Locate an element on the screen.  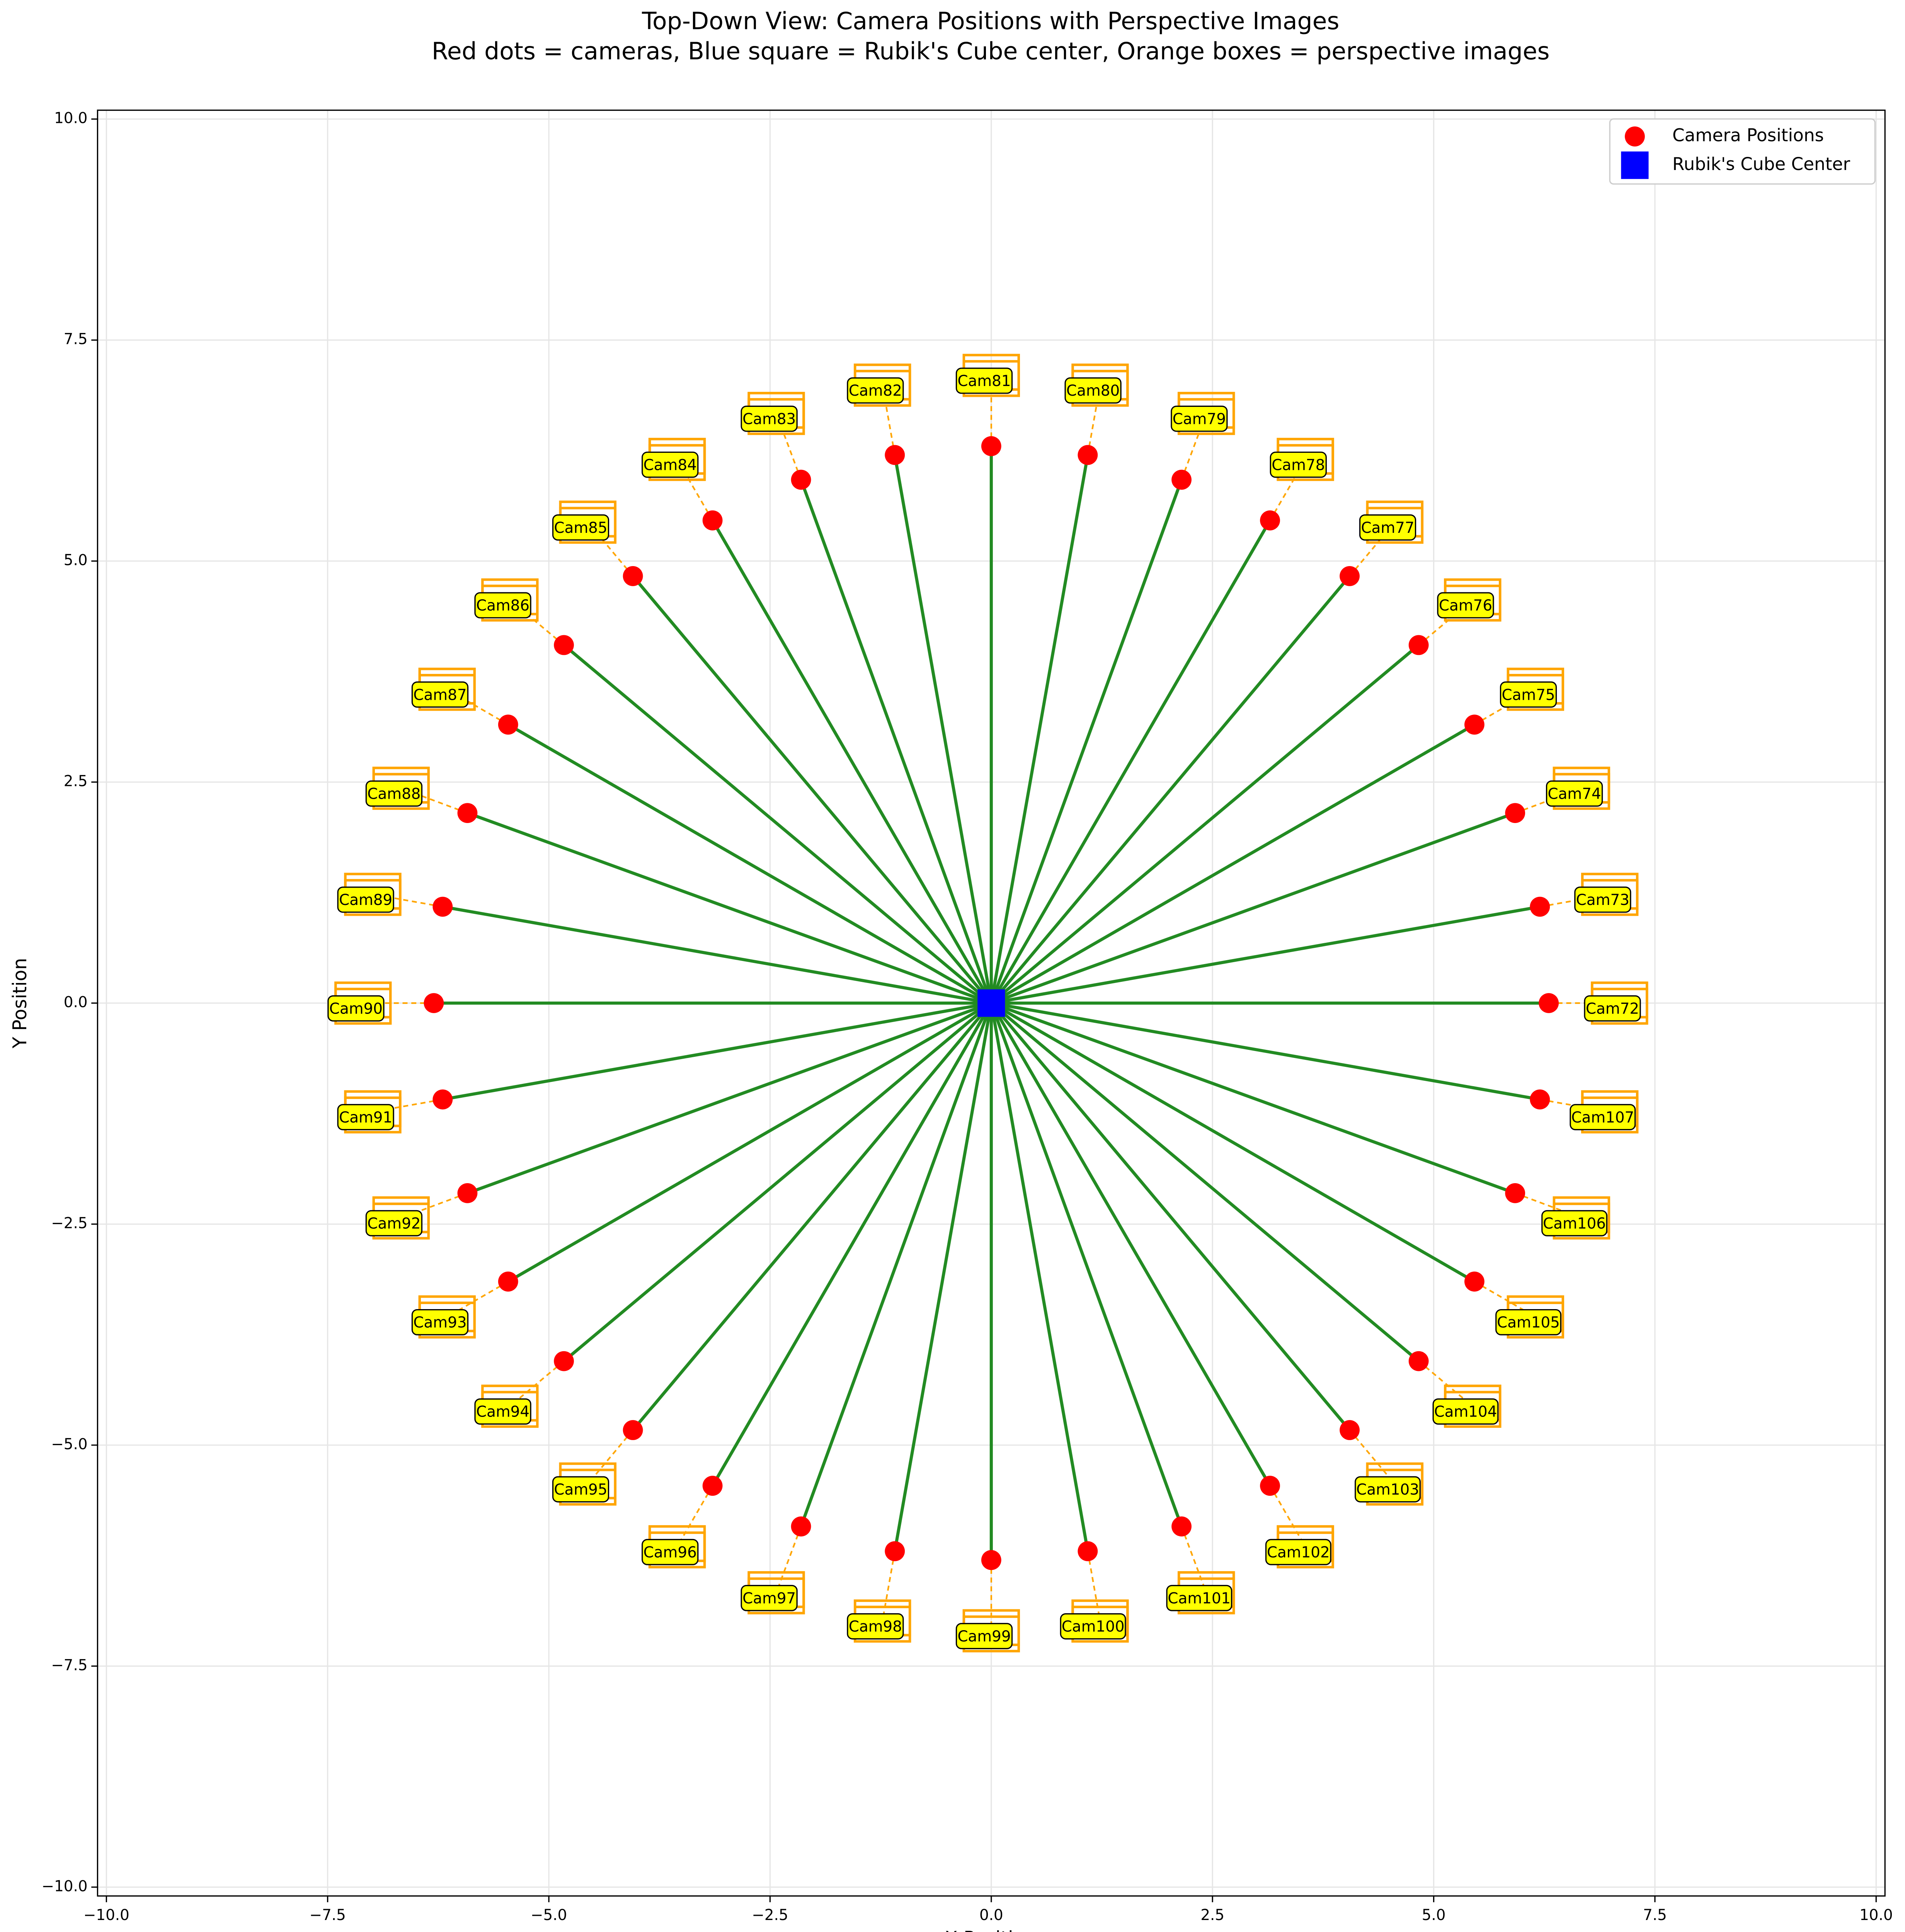
y-tick-label: 7.5 is located at coordinates (76, 339).